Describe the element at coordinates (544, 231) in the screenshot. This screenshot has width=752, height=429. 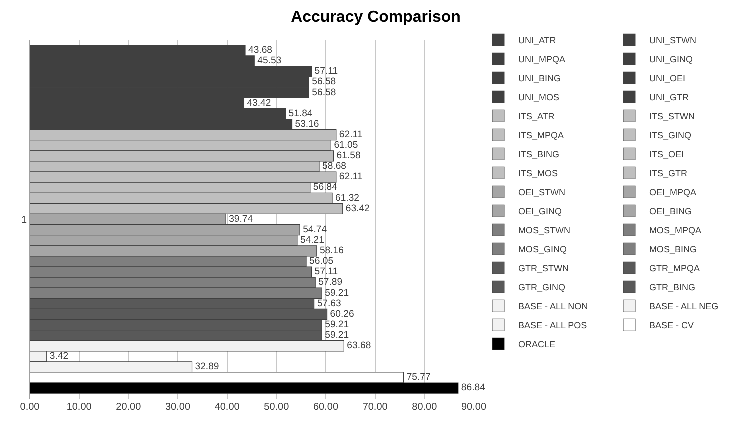
I see `legend-label: MOS_STWN` at that location.